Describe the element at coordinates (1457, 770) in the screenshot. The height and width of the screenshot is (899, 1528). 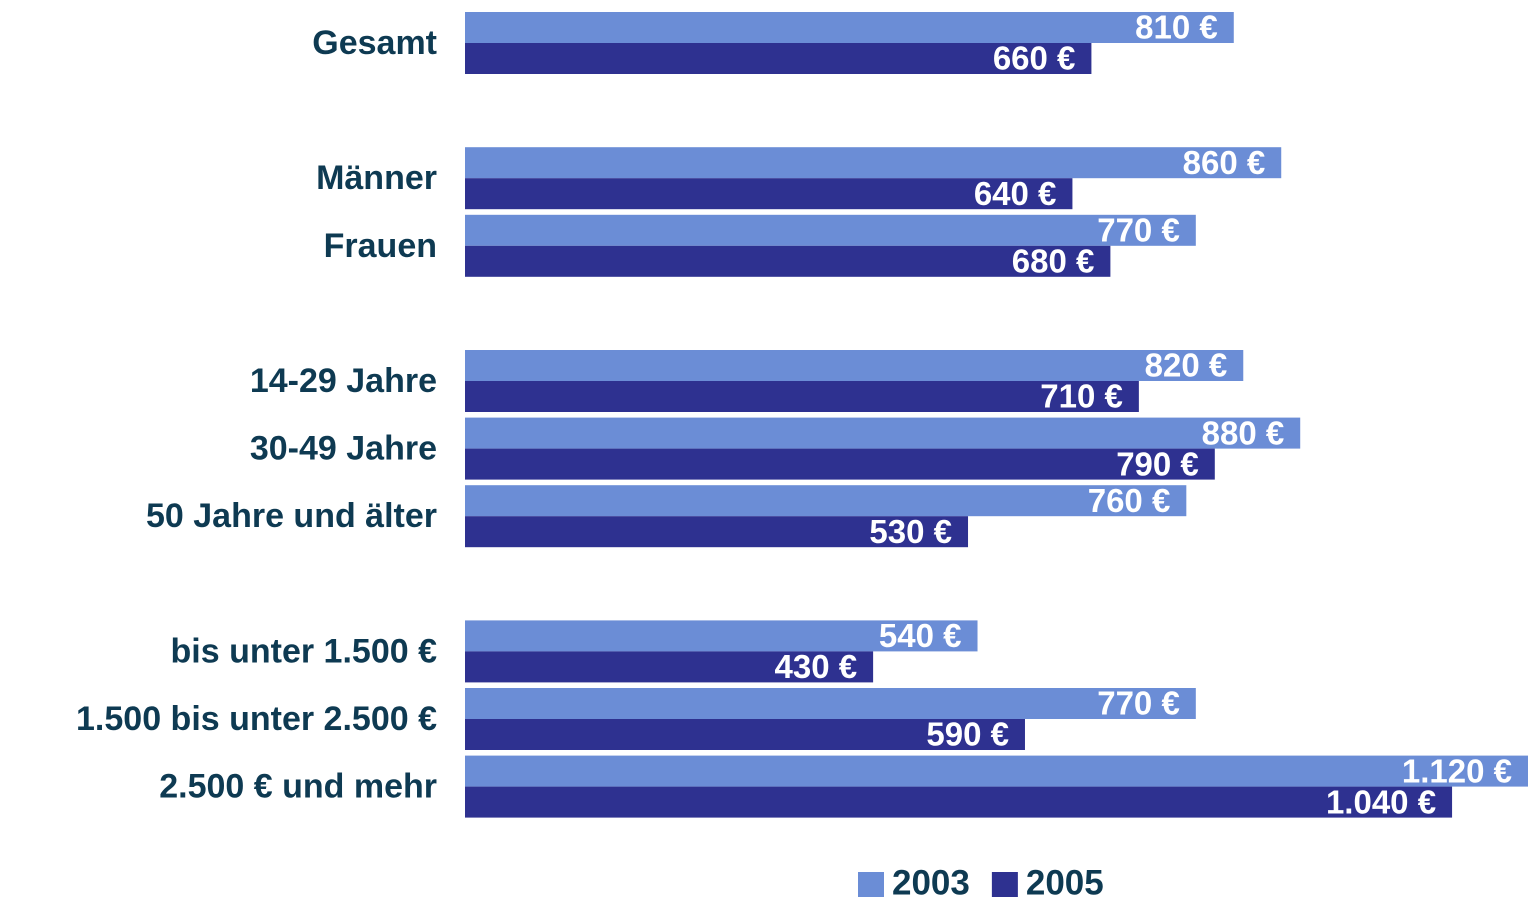
I see `value-label: 1.120 €` at that location.